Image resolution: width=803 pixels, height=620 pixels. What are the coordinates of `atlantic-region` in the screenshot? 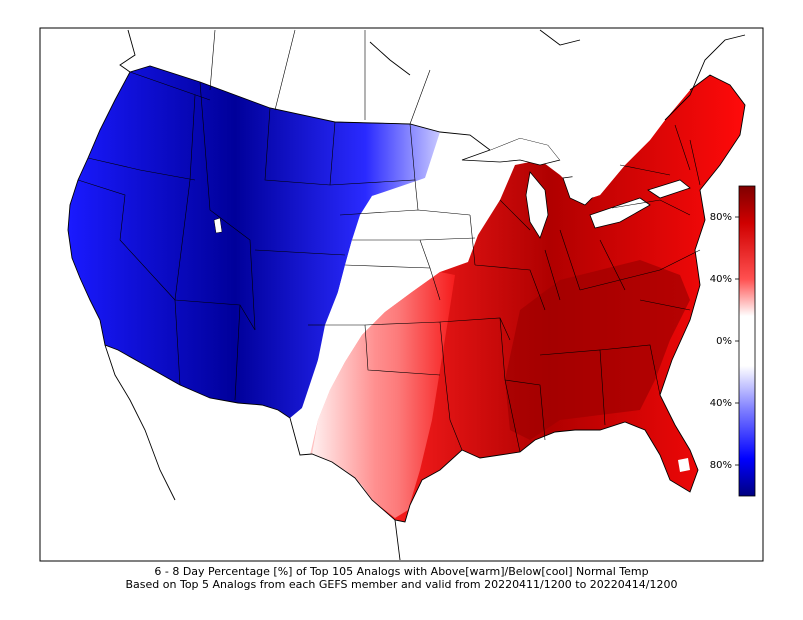 It's located at (711, 310).